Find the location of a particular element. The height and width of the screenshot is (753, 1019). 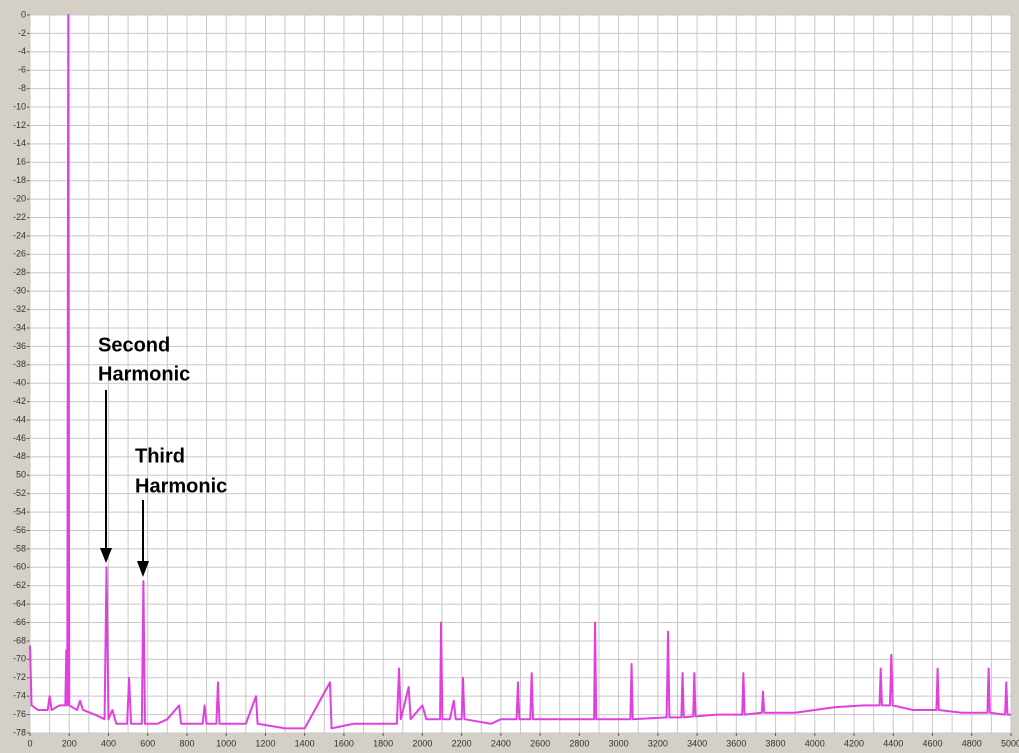

y-tick-label: -6 is located at coordinates (22, 70).